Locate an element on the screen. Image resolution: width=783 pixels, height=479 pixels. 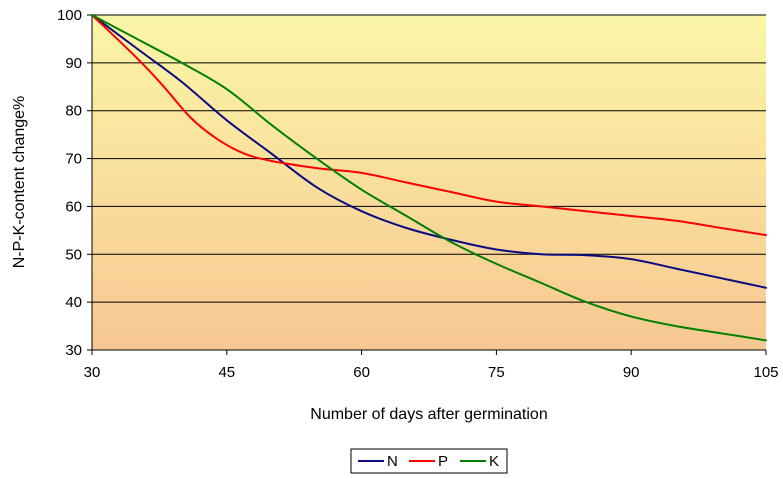
y-tick-label-90: 90 is located at coordinates (73, 63).